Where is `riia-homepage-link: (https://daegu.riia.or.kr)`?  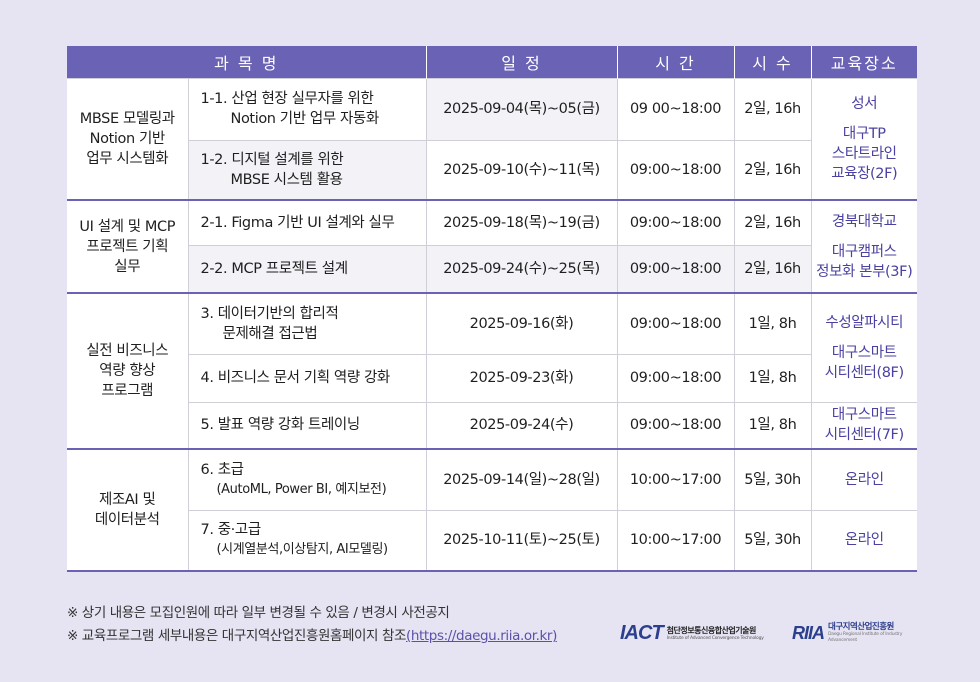 riia-homepage-link: (https://daegu.riia.or.kr) is located at coordinates (481, 636).